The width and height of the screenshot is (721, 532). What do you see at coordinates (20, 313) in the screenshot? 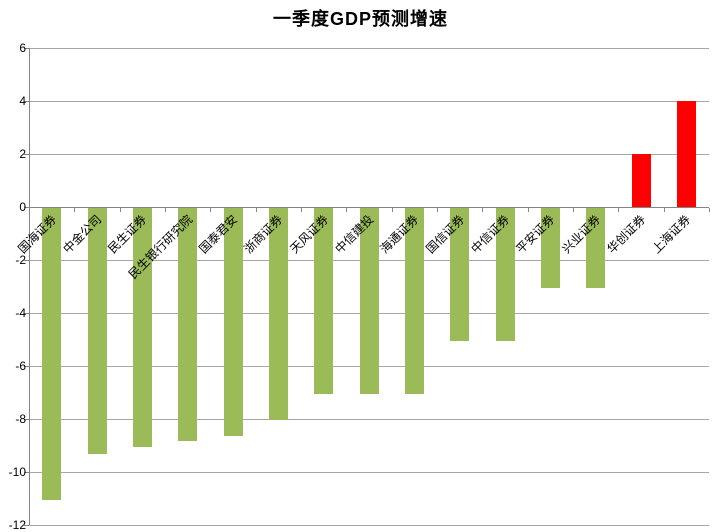
I see `y-tick-label: -4` at bounding box center [20, 313].